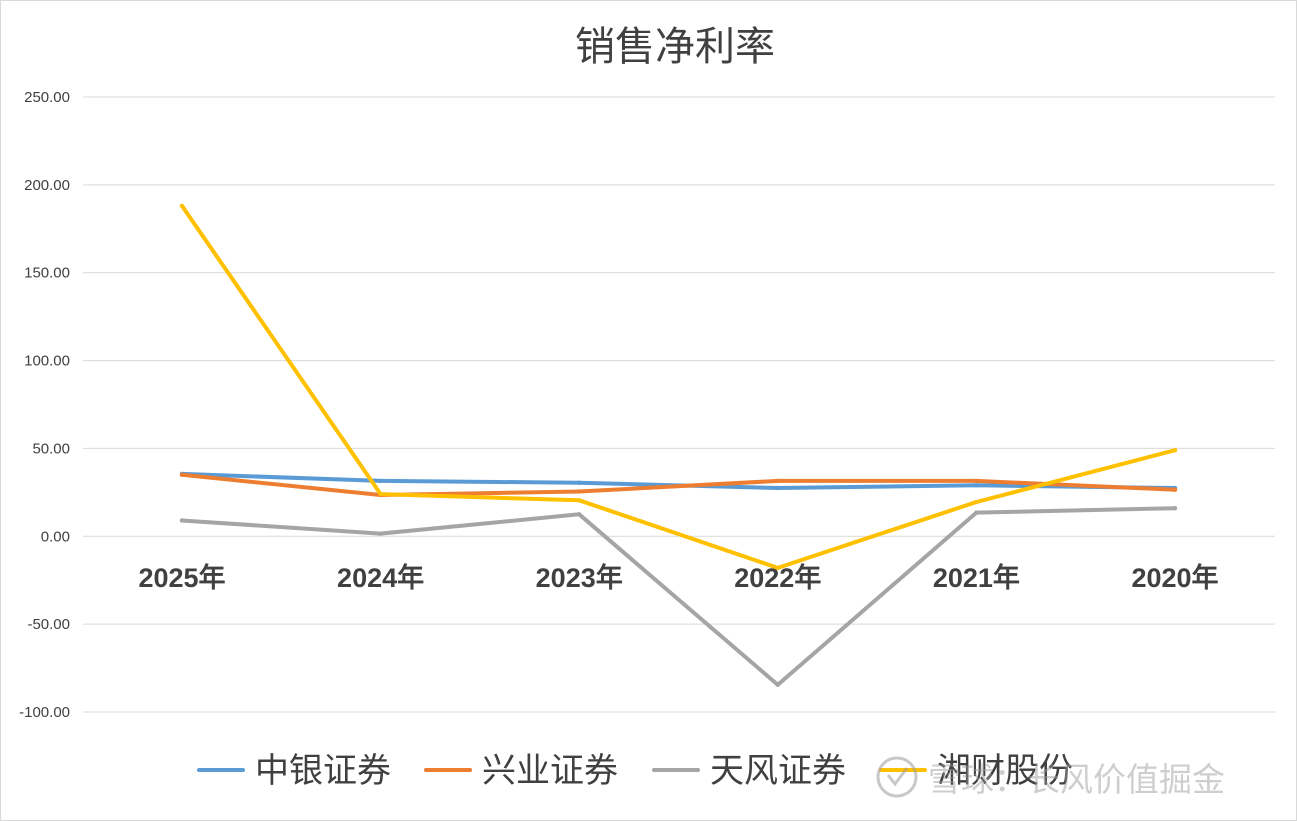 The width and height of the screenshot is (1297, 821). Describe the element at coordinates (55, 536) in the screenshot. I see `y-tick-label: 0.00` at that location.